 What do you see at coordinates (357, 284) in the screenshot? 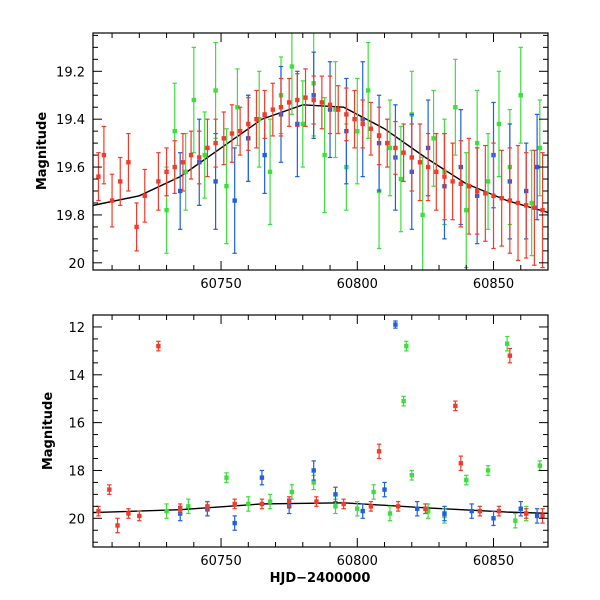
I see `top-x-tick-label: 60800` at bounding box center [357, 284].